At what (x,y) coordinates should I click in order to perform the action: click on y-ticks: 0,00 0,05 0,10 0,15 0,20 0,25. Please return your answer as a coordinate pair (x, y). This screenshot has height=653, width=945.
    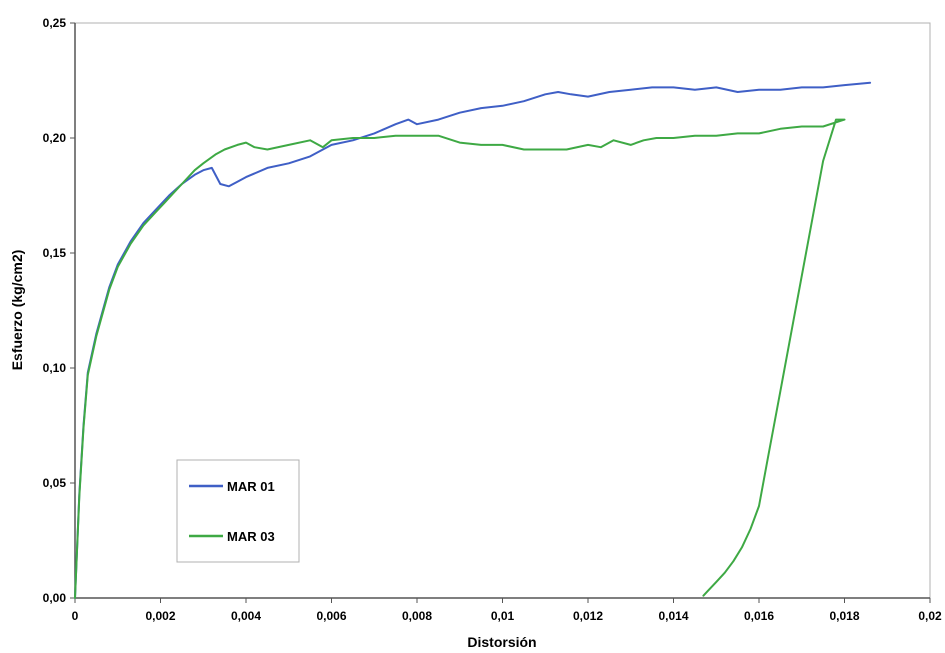
    Looking at the image, I should click on (59, 310).